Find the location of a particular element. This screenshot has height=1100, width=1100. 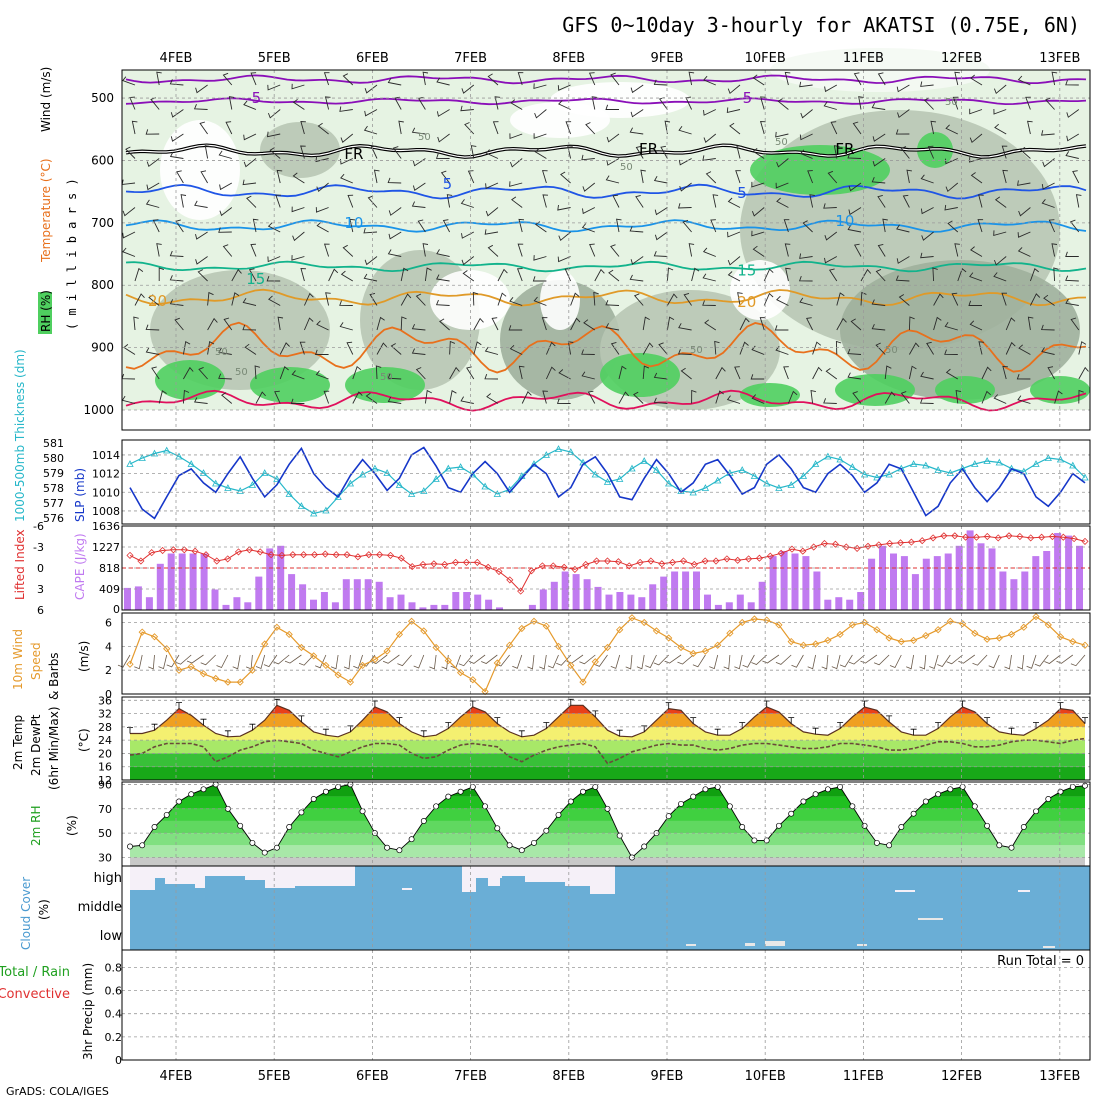

thickness-line is located at coordinates (607, 481).